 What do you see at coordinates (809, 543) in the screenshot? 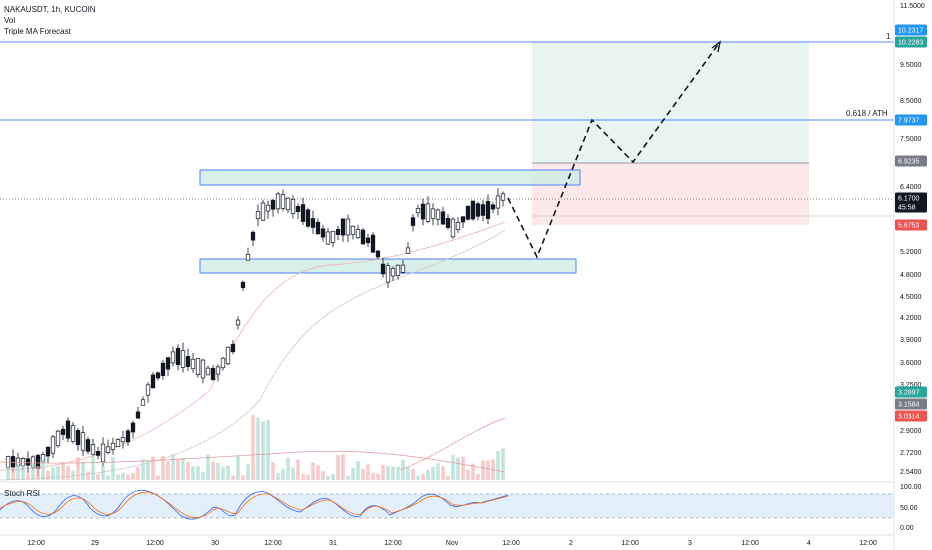
I see `time-tick-label: 4` at bounding box center [809, 543].